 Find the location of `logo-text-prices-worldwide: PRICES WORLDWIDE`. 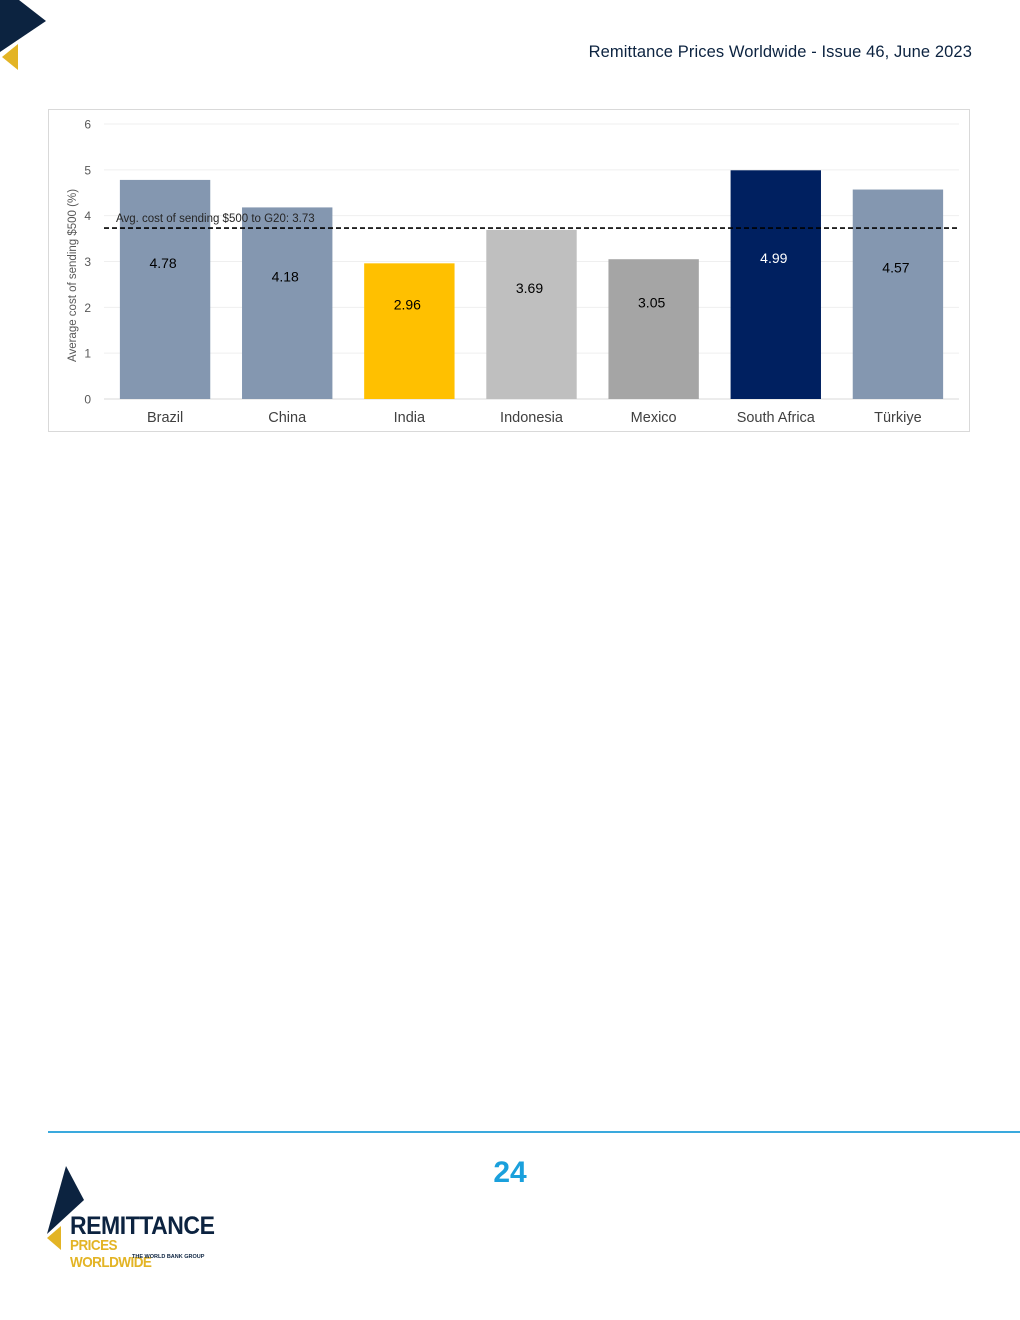

logo-text-prices-worldwide: PRICES WORLDWIDE is located at coordinates (111, 1254).